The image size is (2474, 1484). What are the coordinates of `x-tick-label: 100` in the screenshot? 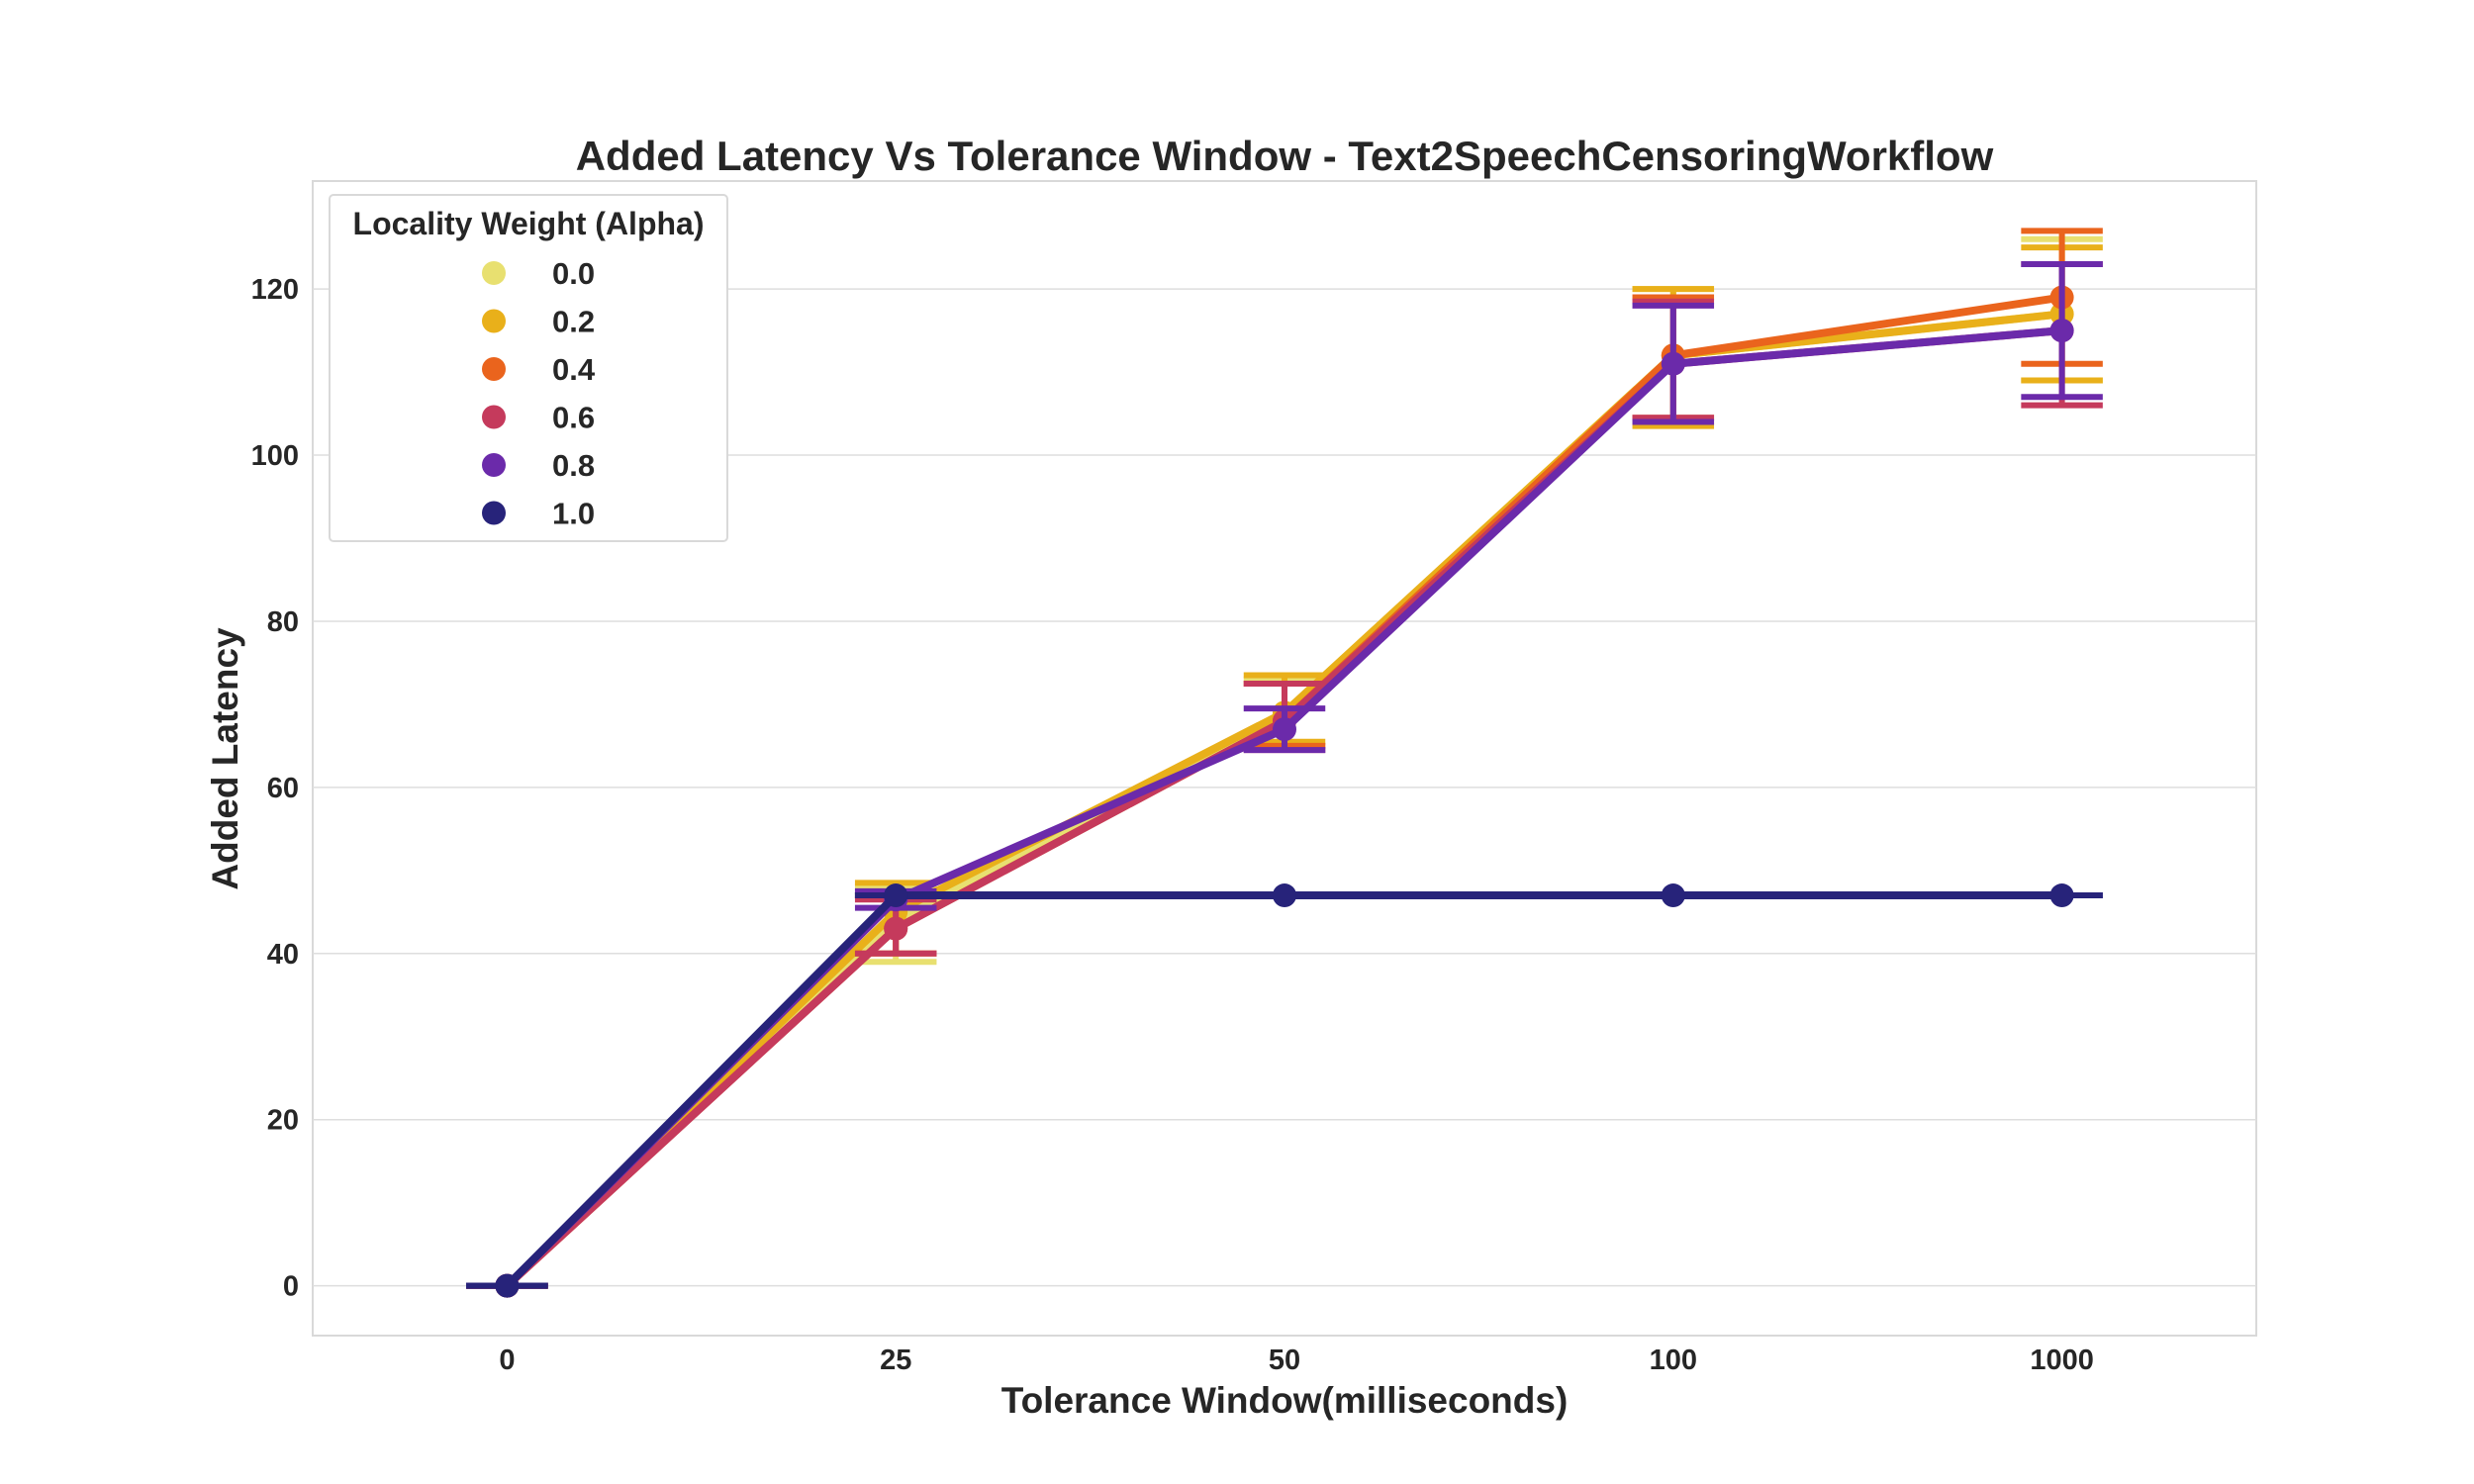 It's located at (1674, 1360).